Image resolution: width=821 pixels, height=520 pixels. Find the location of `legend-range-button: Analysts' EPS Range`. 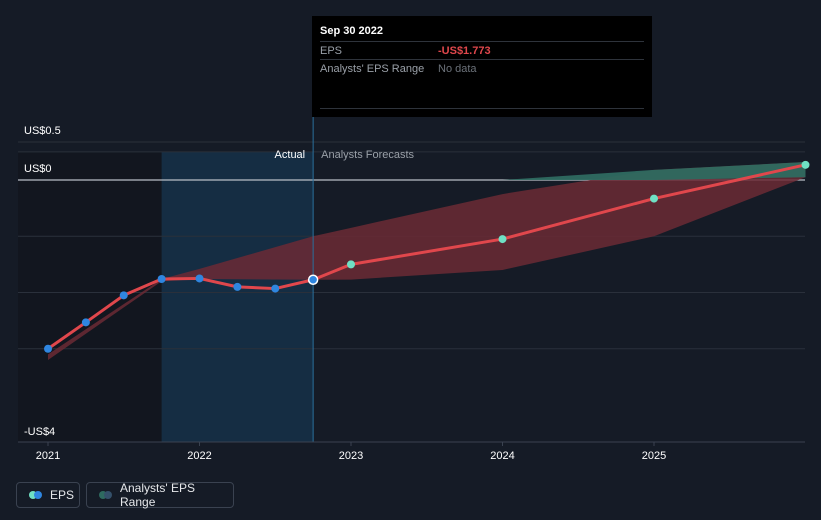

legend-range-button: Analysts' EPS Range is located at coordinates (160, 495).